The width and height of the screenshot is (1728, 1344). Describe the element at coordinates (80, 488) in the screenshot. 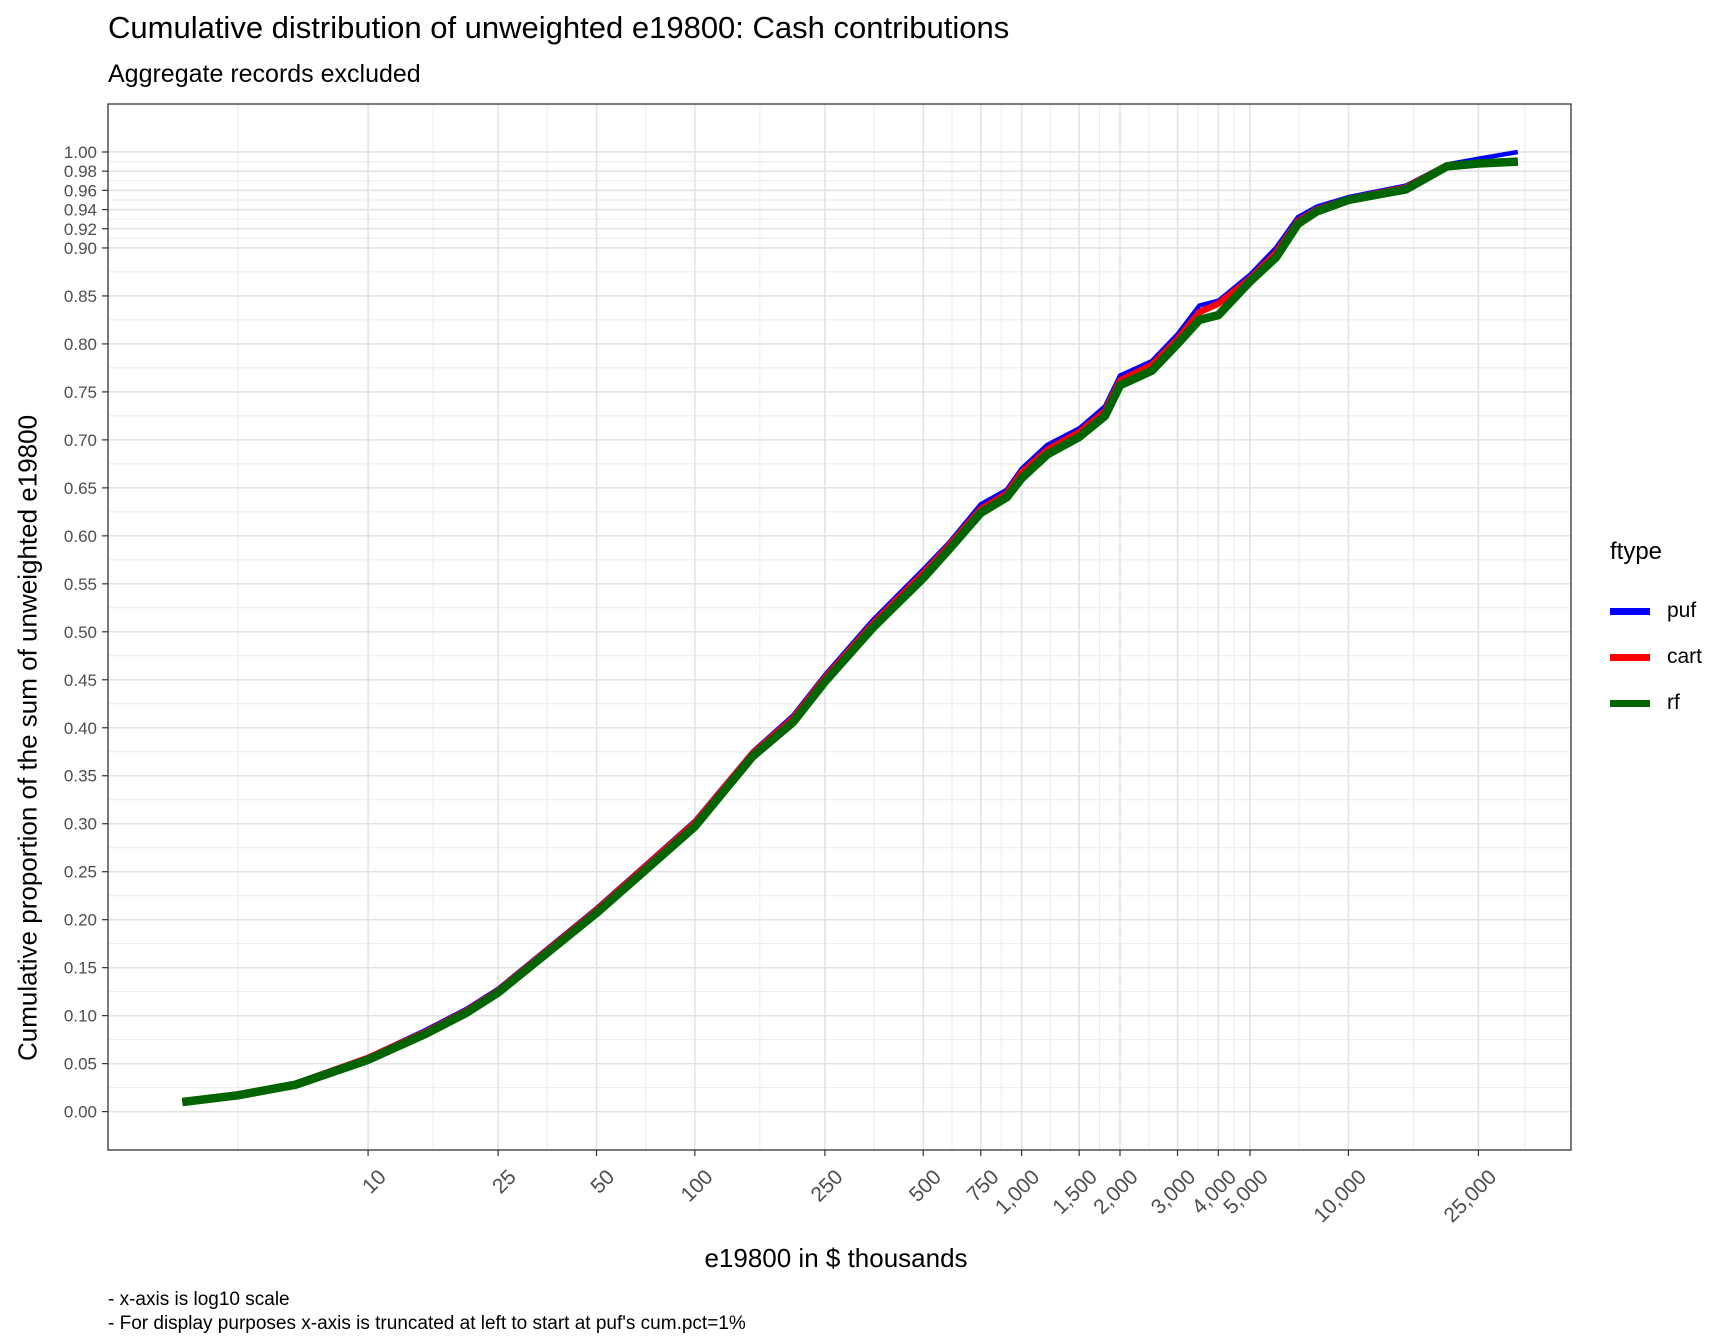

I see `y-tick-label: 0.65` at that location.